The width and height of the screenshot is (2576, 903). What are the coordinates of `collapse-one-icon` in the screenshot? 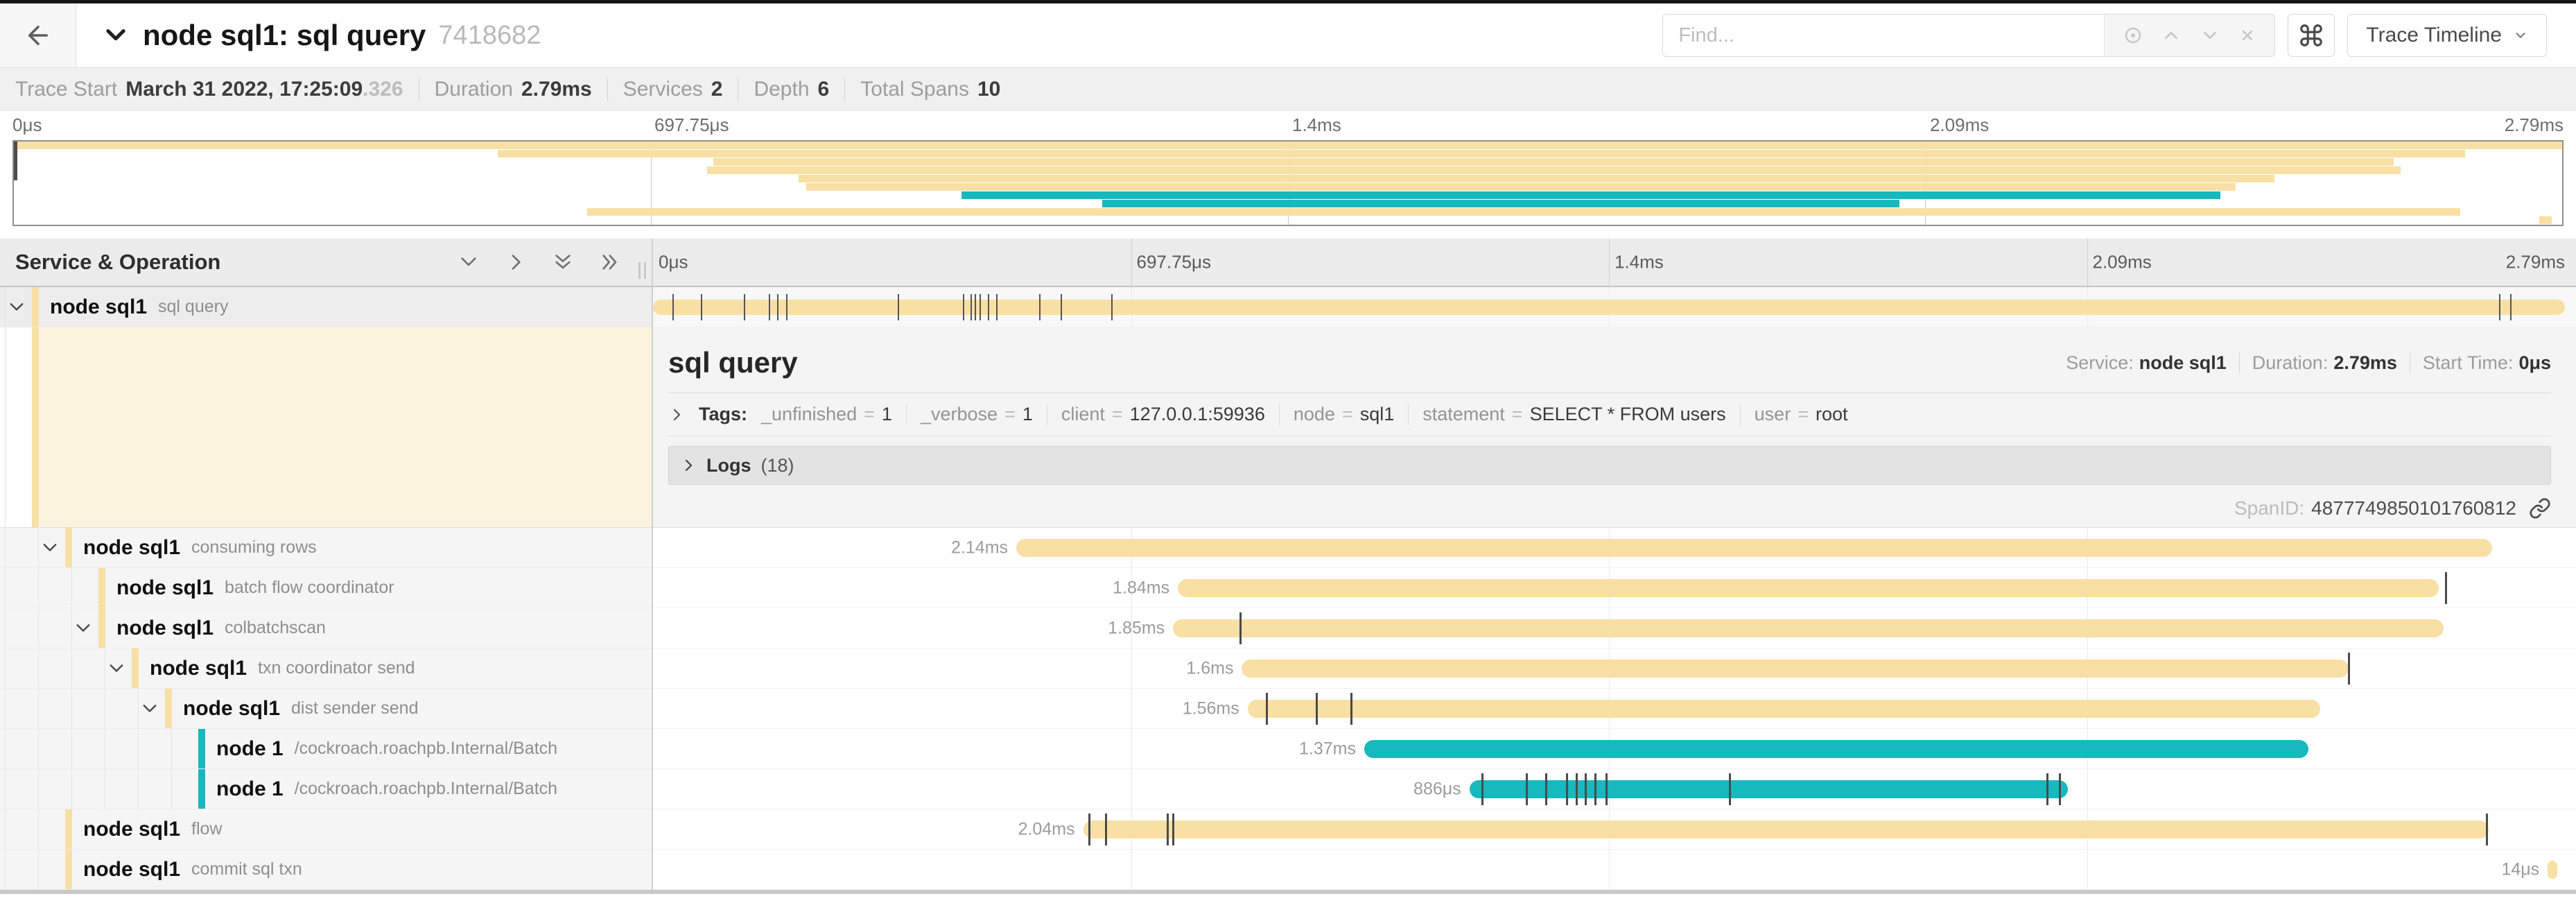 It's located at (469, 262).